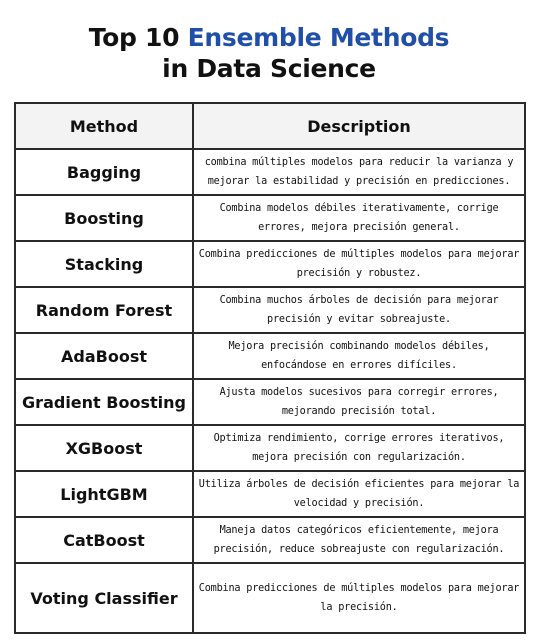  Describe the element at coordinates (104, 356) in the screenshot. I see `method-name: AdaBoost` at that location.